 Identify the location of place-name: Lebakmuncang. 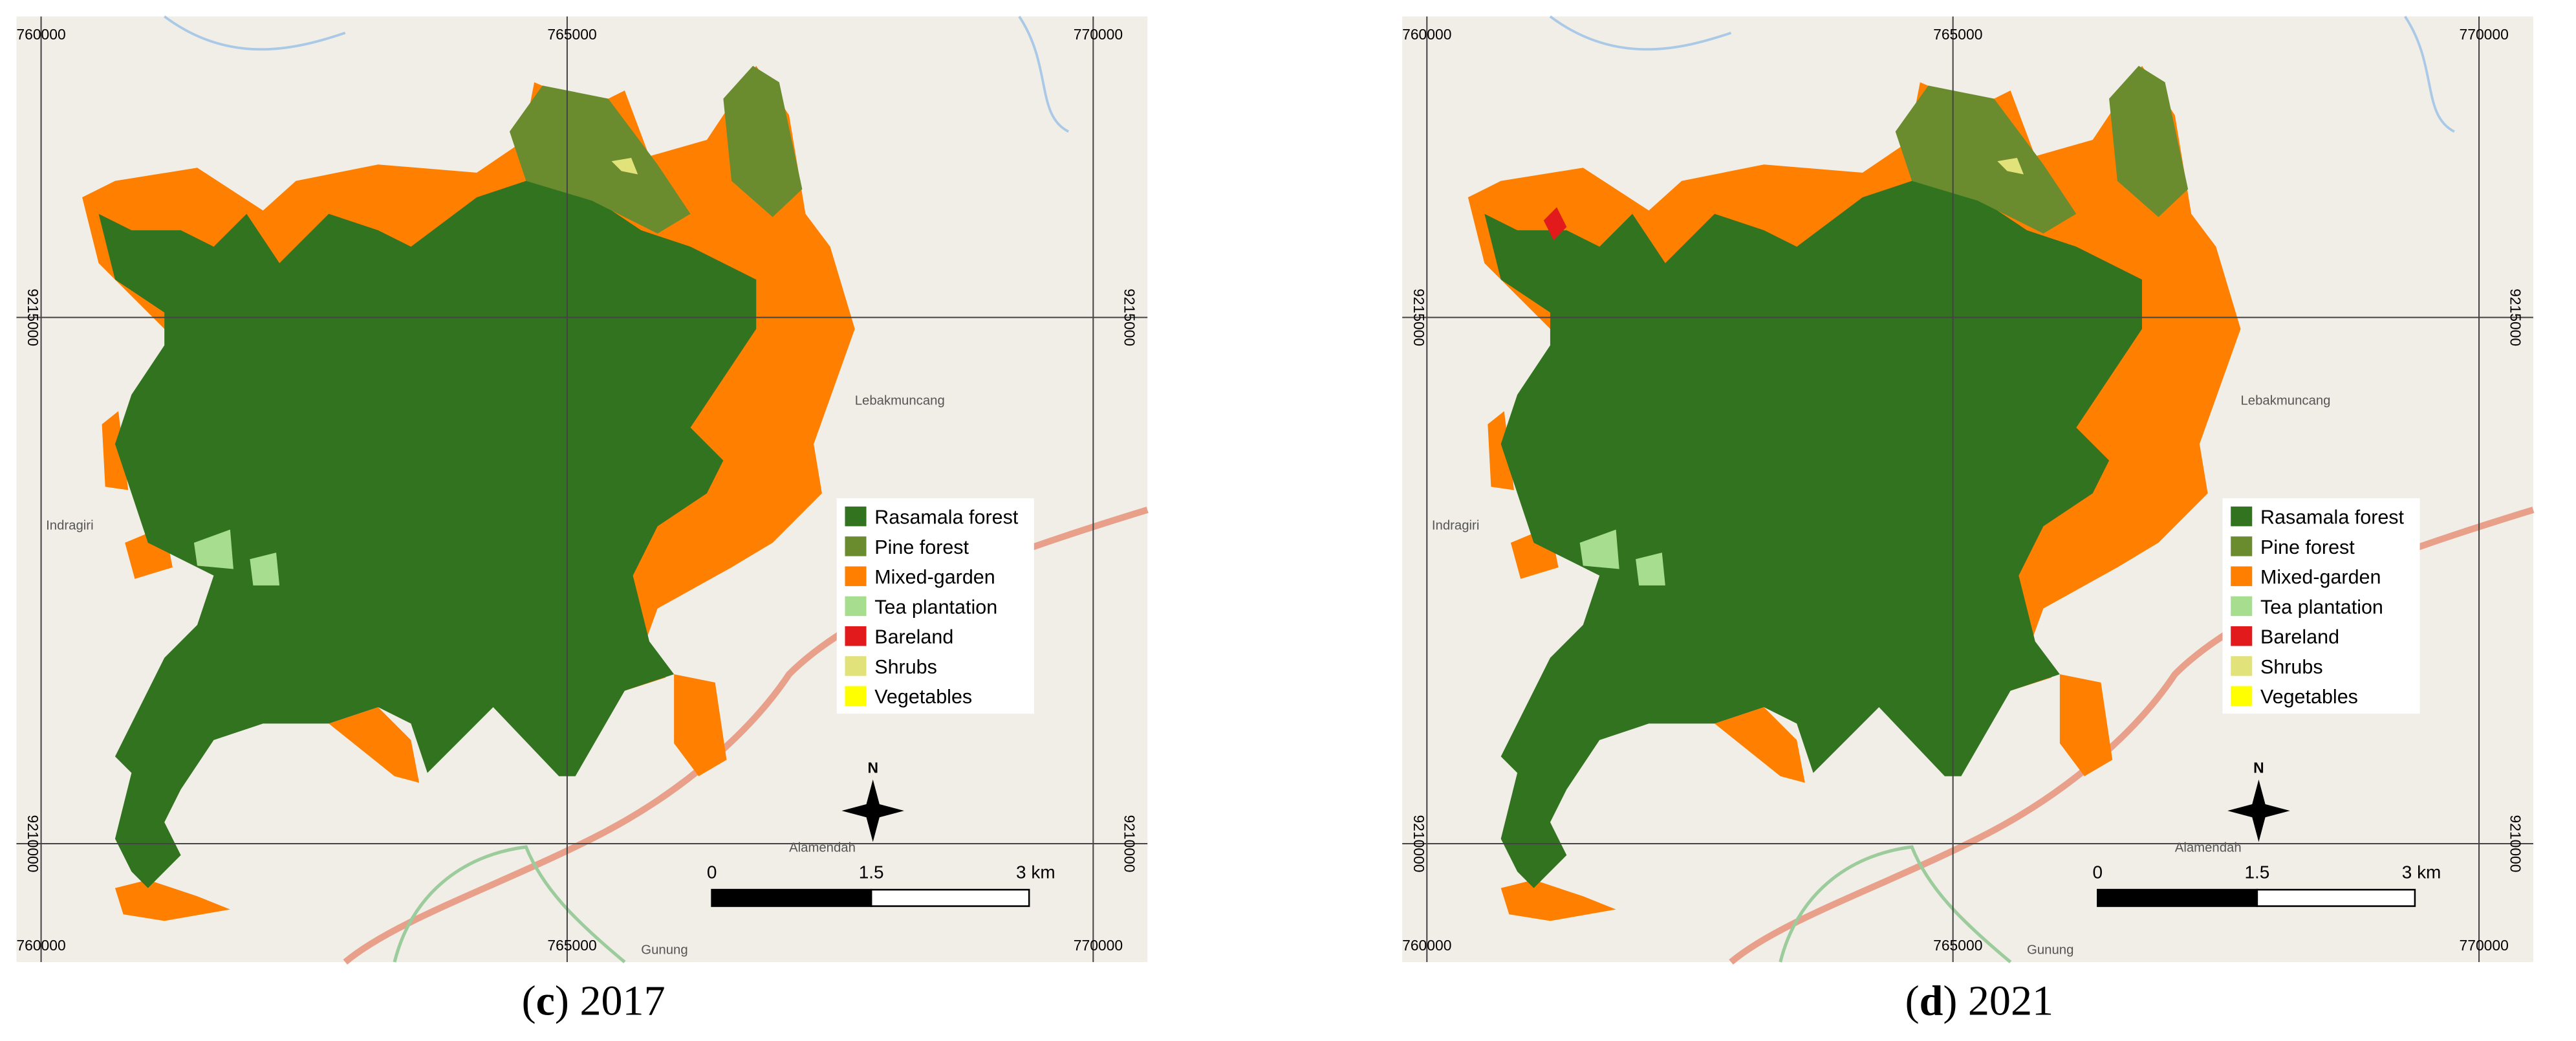
(2285, 400).